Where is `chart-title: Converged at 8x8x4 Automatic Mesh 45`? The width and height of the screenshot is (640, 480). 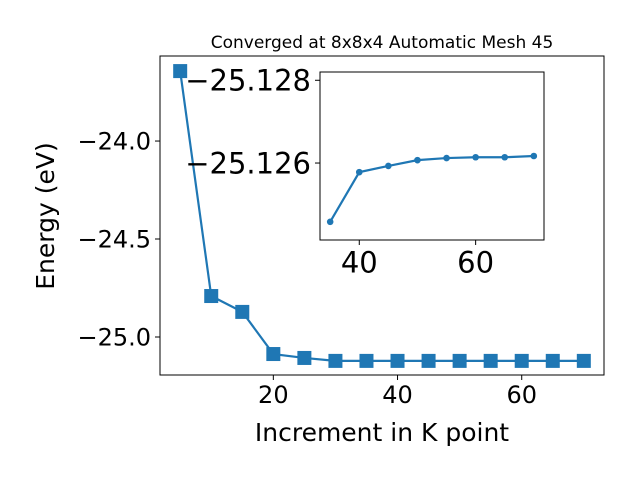
chart-title: Converged at 8x8x4 Automatic Mesh 45 is located at coordinates (382, 43).